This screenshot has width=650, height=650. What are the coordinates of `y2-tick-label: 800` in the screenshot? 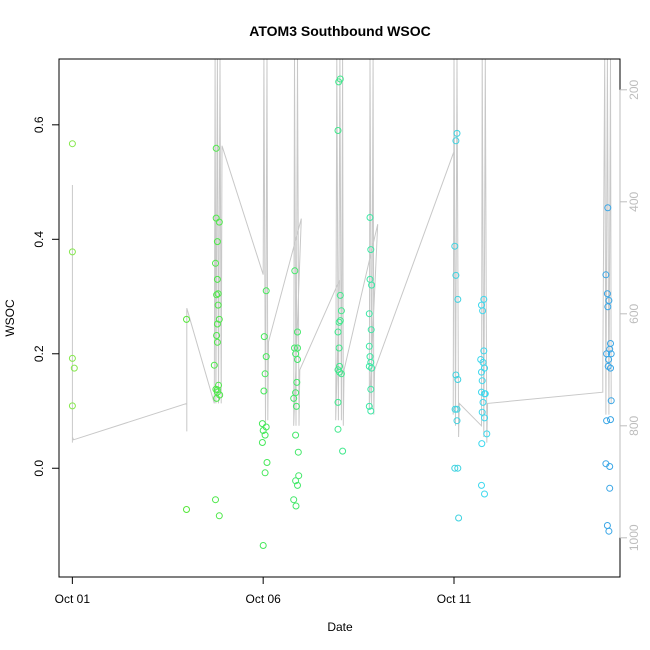 It's located at (634, 425).